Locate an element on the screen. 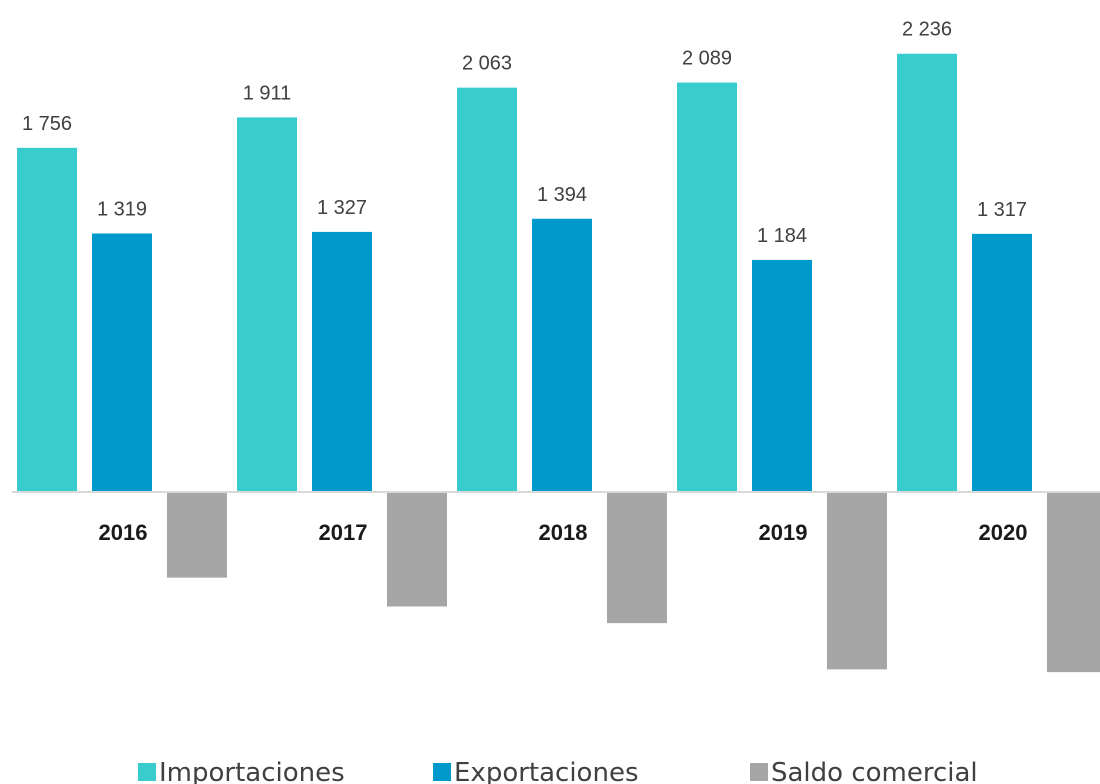 The width and height of the screenshot is (1100, 784). x-tick-label: 2020 is located at coordinates (1003, 532).